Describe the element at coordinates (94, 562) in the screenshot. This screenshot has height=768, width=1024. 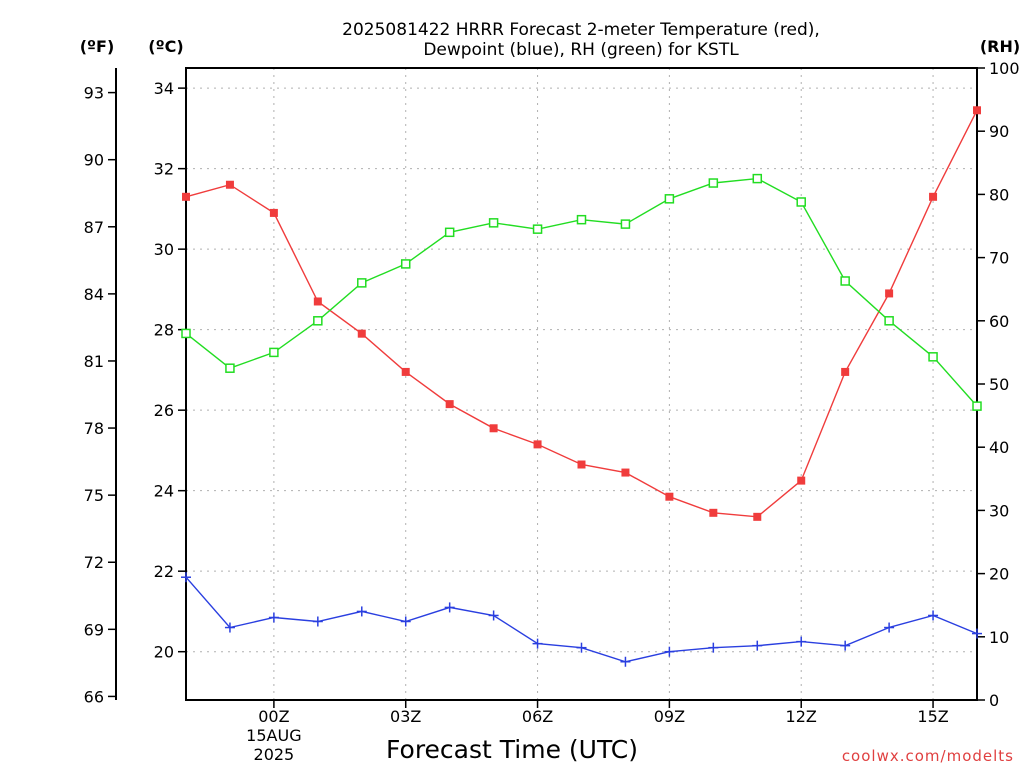
I see `fahrenheit-tick-label: 72` at that location.